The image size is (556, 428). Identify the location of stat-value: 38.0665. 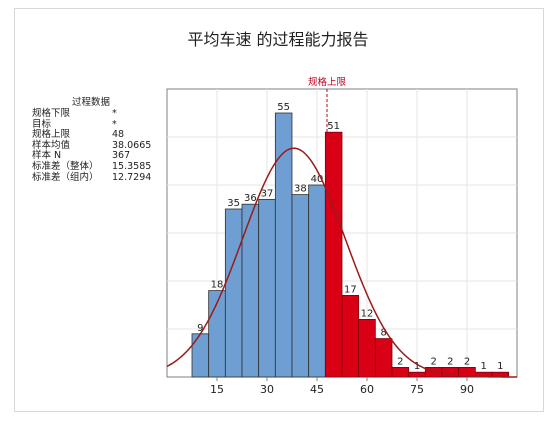
(132, 145).